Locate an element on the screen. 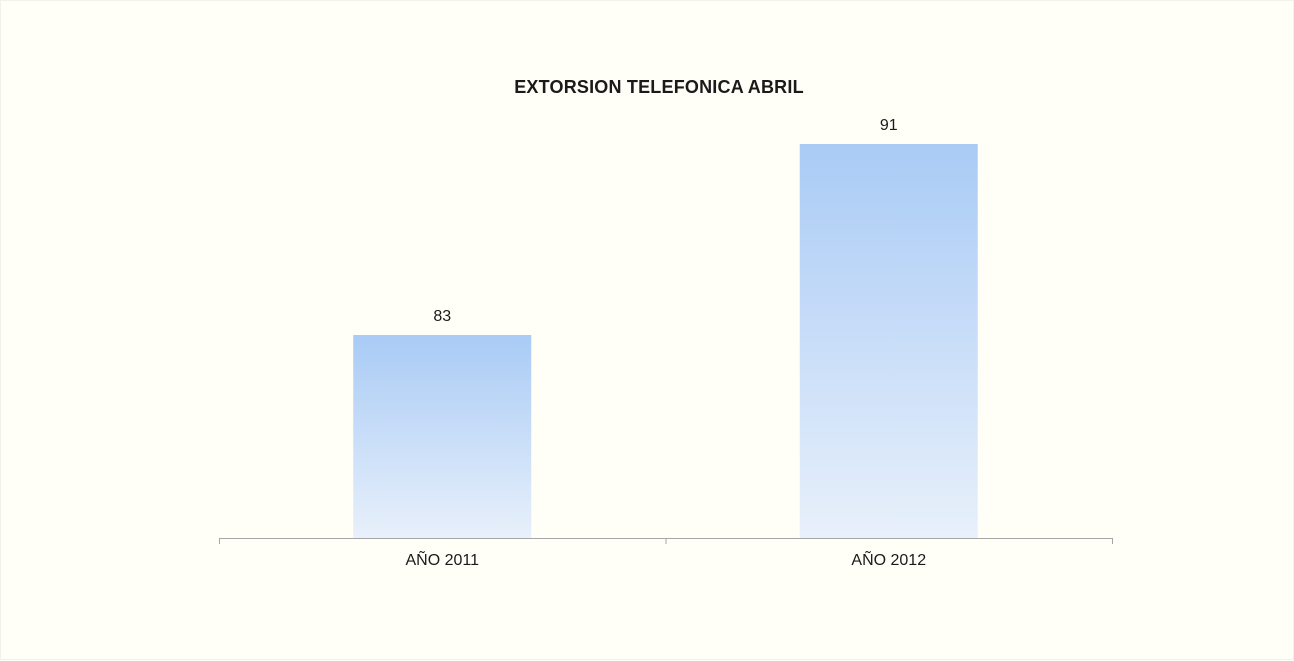  data-label-1: 83 is located at coordinates (442, 316).